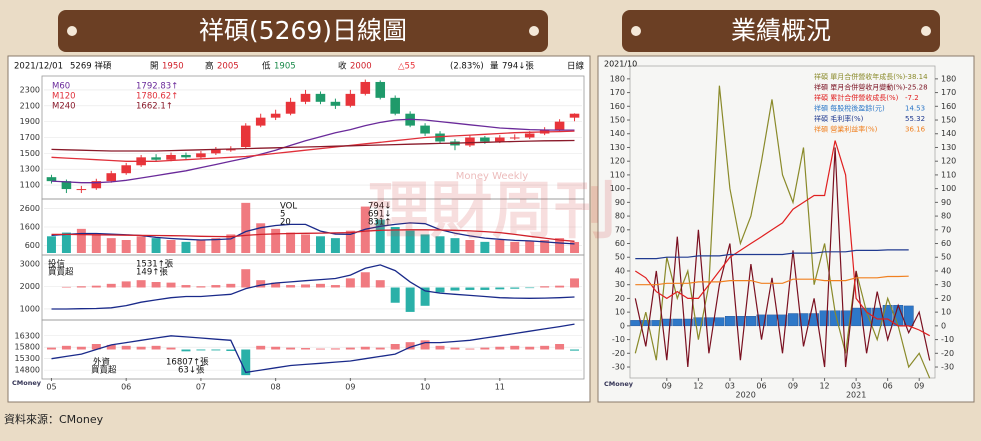  Describe the element at coordinates (51, 387) in the screenshot. I see `x-tick-label: 05` at that location.